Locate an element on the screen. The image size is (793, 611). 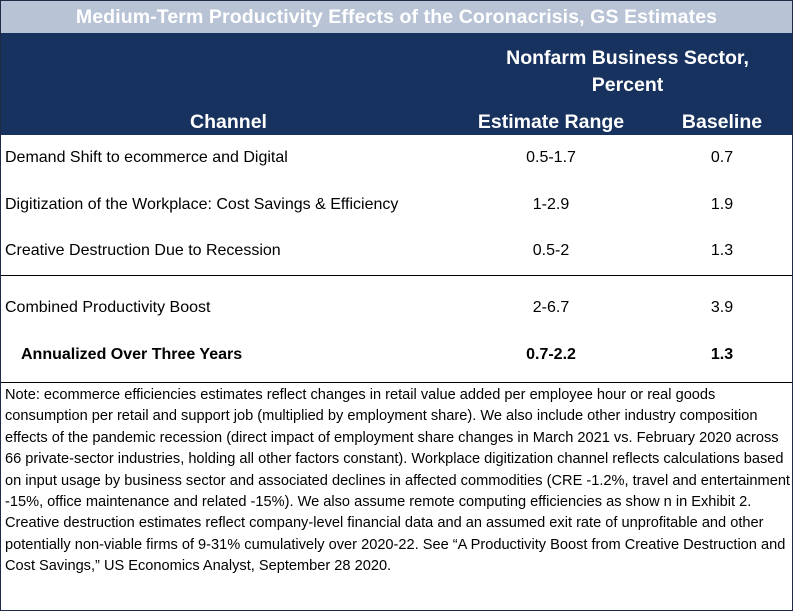
estimate-cell: 0.5-1.7 is located at coordinates (551, 157).